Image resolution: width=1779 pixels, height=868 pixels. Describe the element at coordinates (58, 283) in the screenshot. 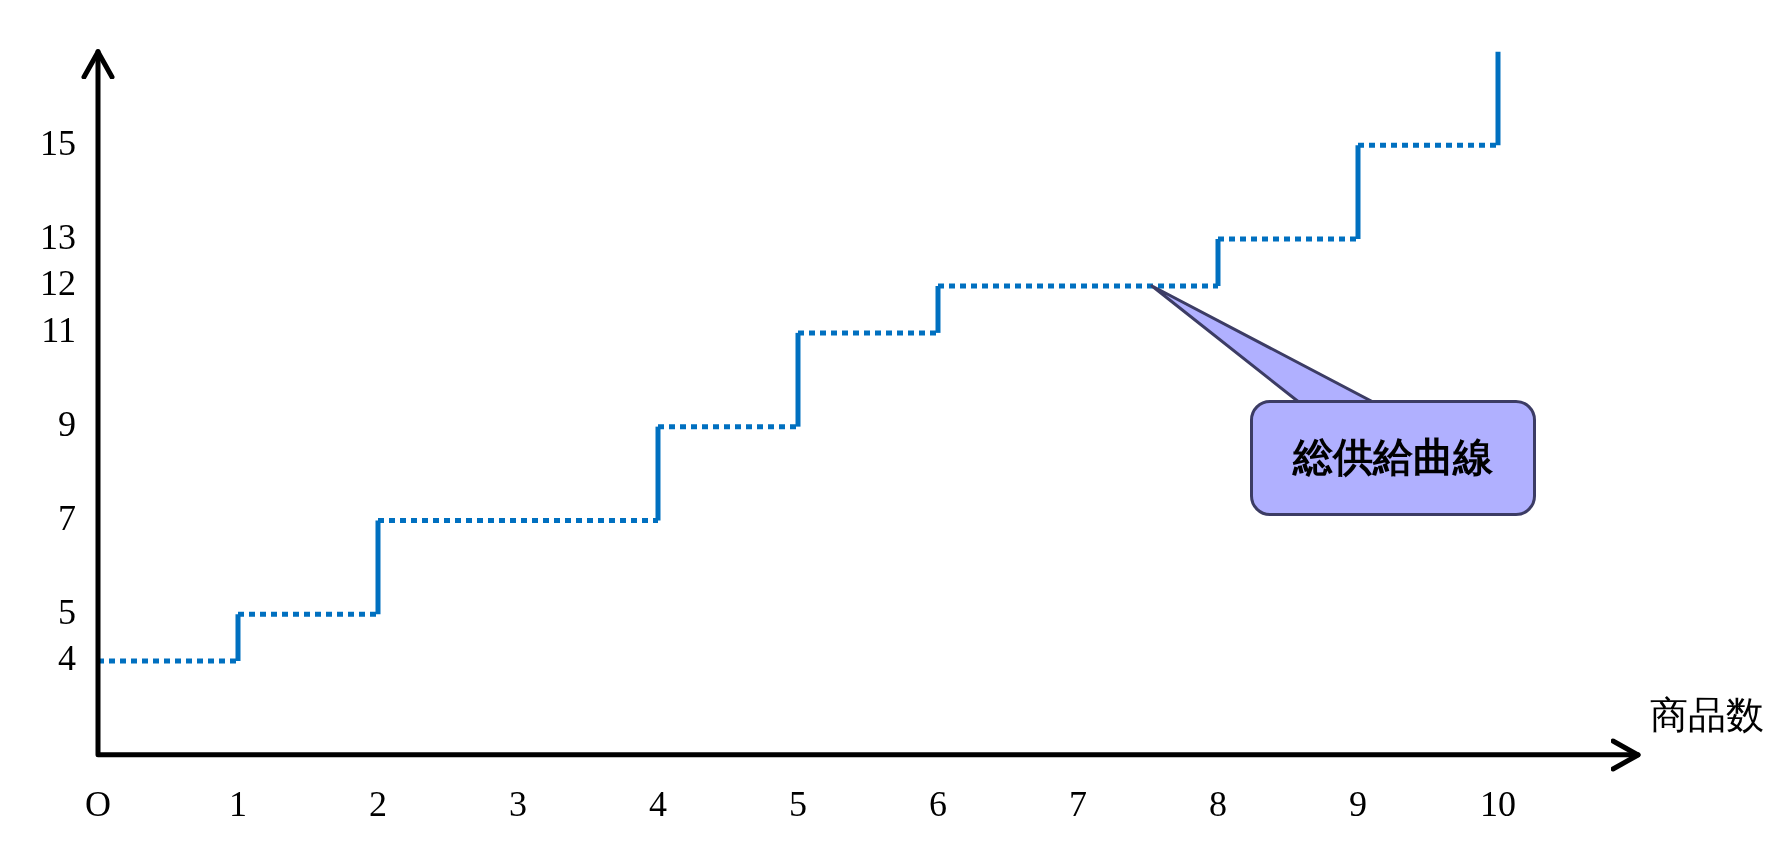

I see `y-tick-label: 12` at that location.